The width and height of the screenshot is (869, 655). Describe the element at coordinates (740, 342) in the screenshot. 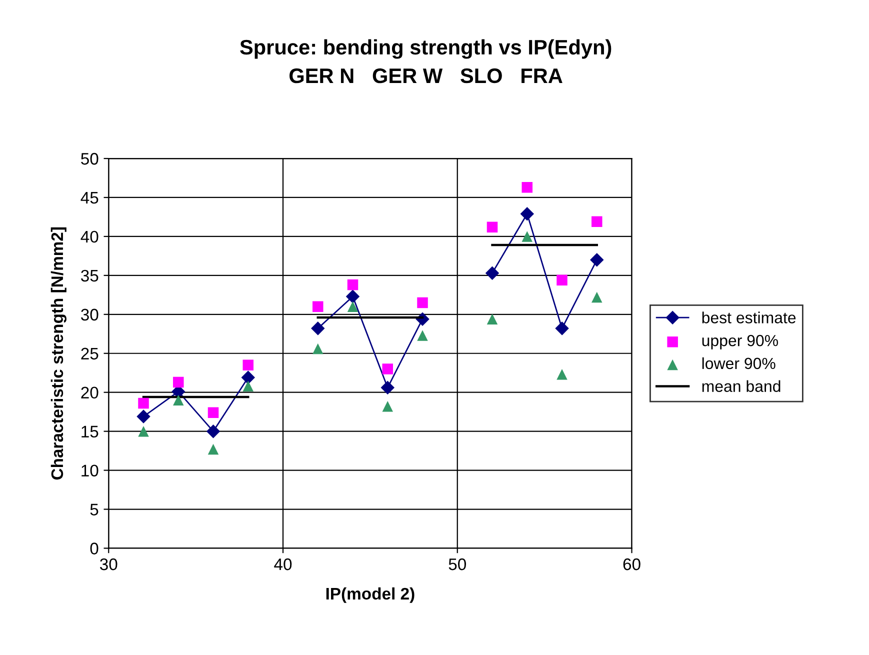

I see `legend-label: upper 90%` at that location.